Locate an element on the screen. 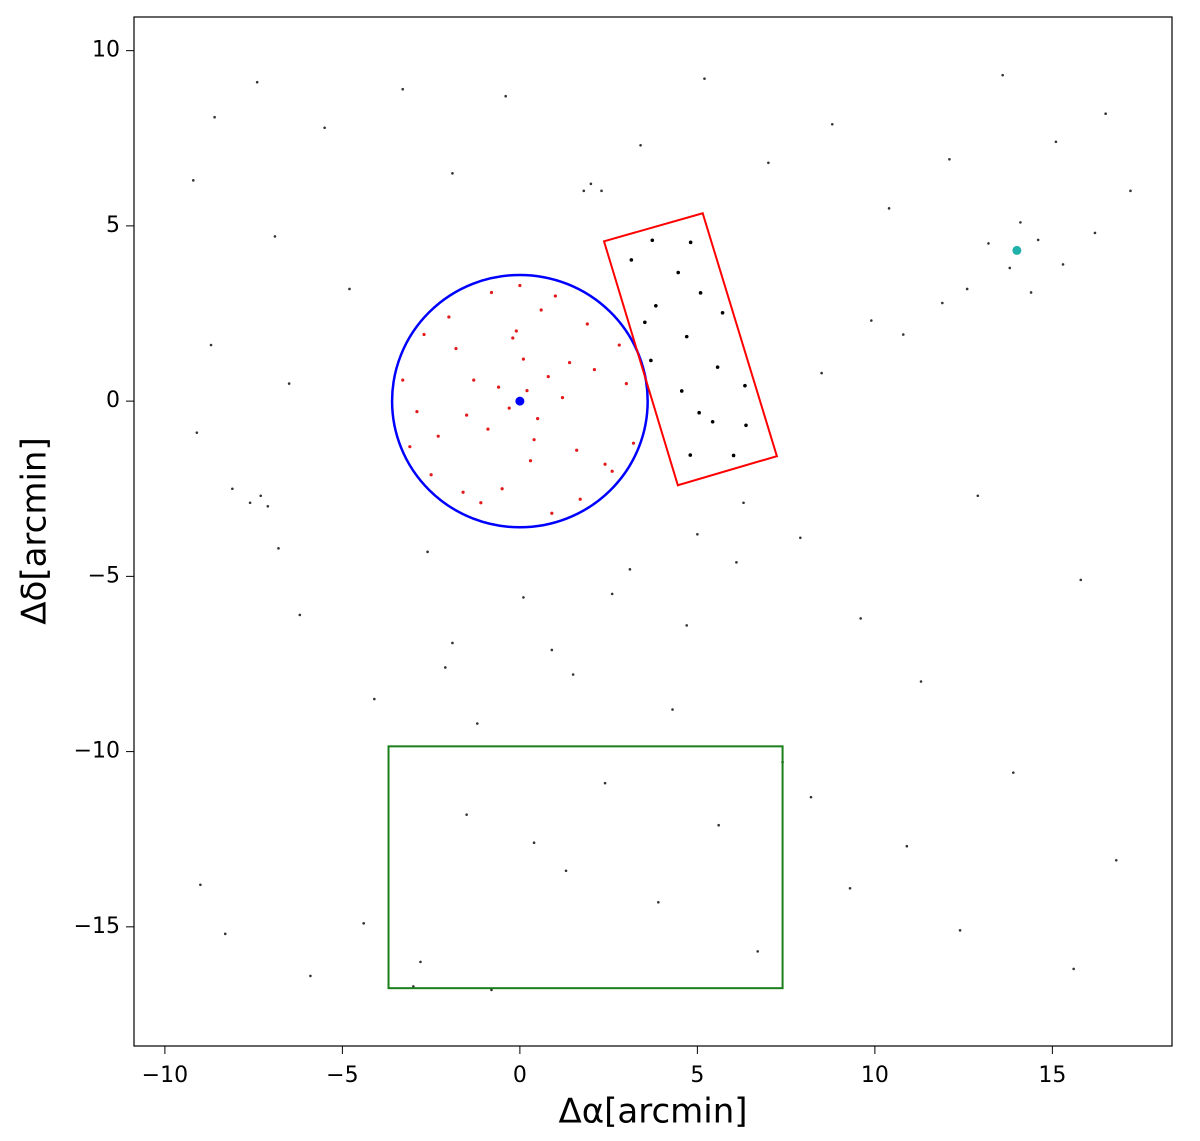 The image size is (1200, 1141). center-marker is located at coordinates (520, 401).